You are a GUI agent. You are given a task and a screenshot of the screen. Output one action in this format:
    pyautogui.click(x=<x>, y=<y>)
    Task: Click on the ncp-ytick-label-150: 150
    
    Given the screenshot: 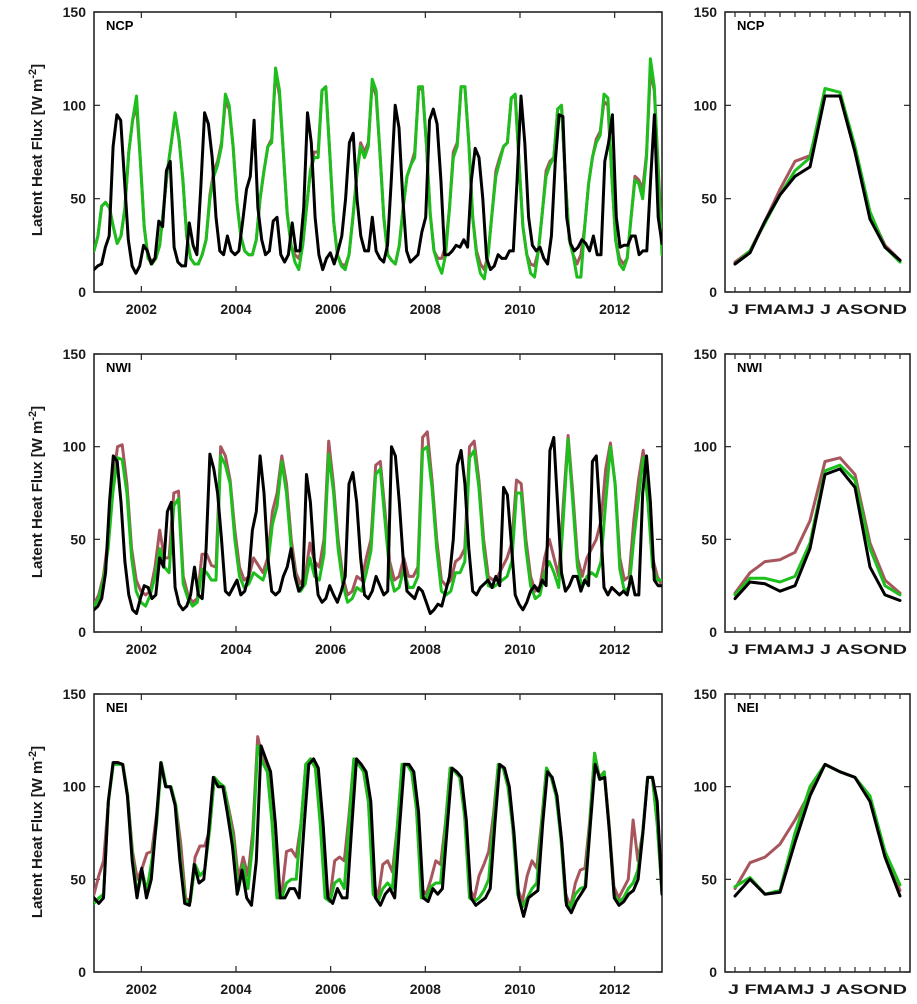 What is the action you would take?
    pyautogui.click(x=75, y=12)
    